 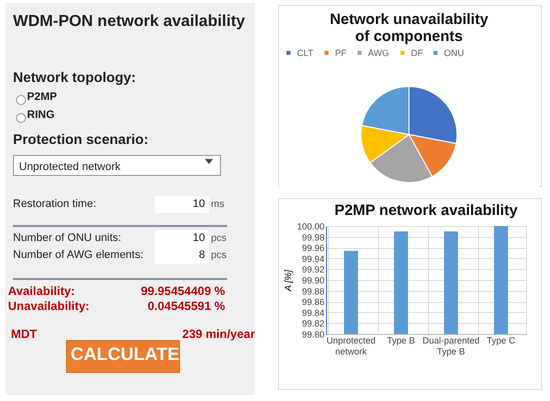 I want to click on x-tick-label: Dual-parented Type B, so click(x=451, y=346).